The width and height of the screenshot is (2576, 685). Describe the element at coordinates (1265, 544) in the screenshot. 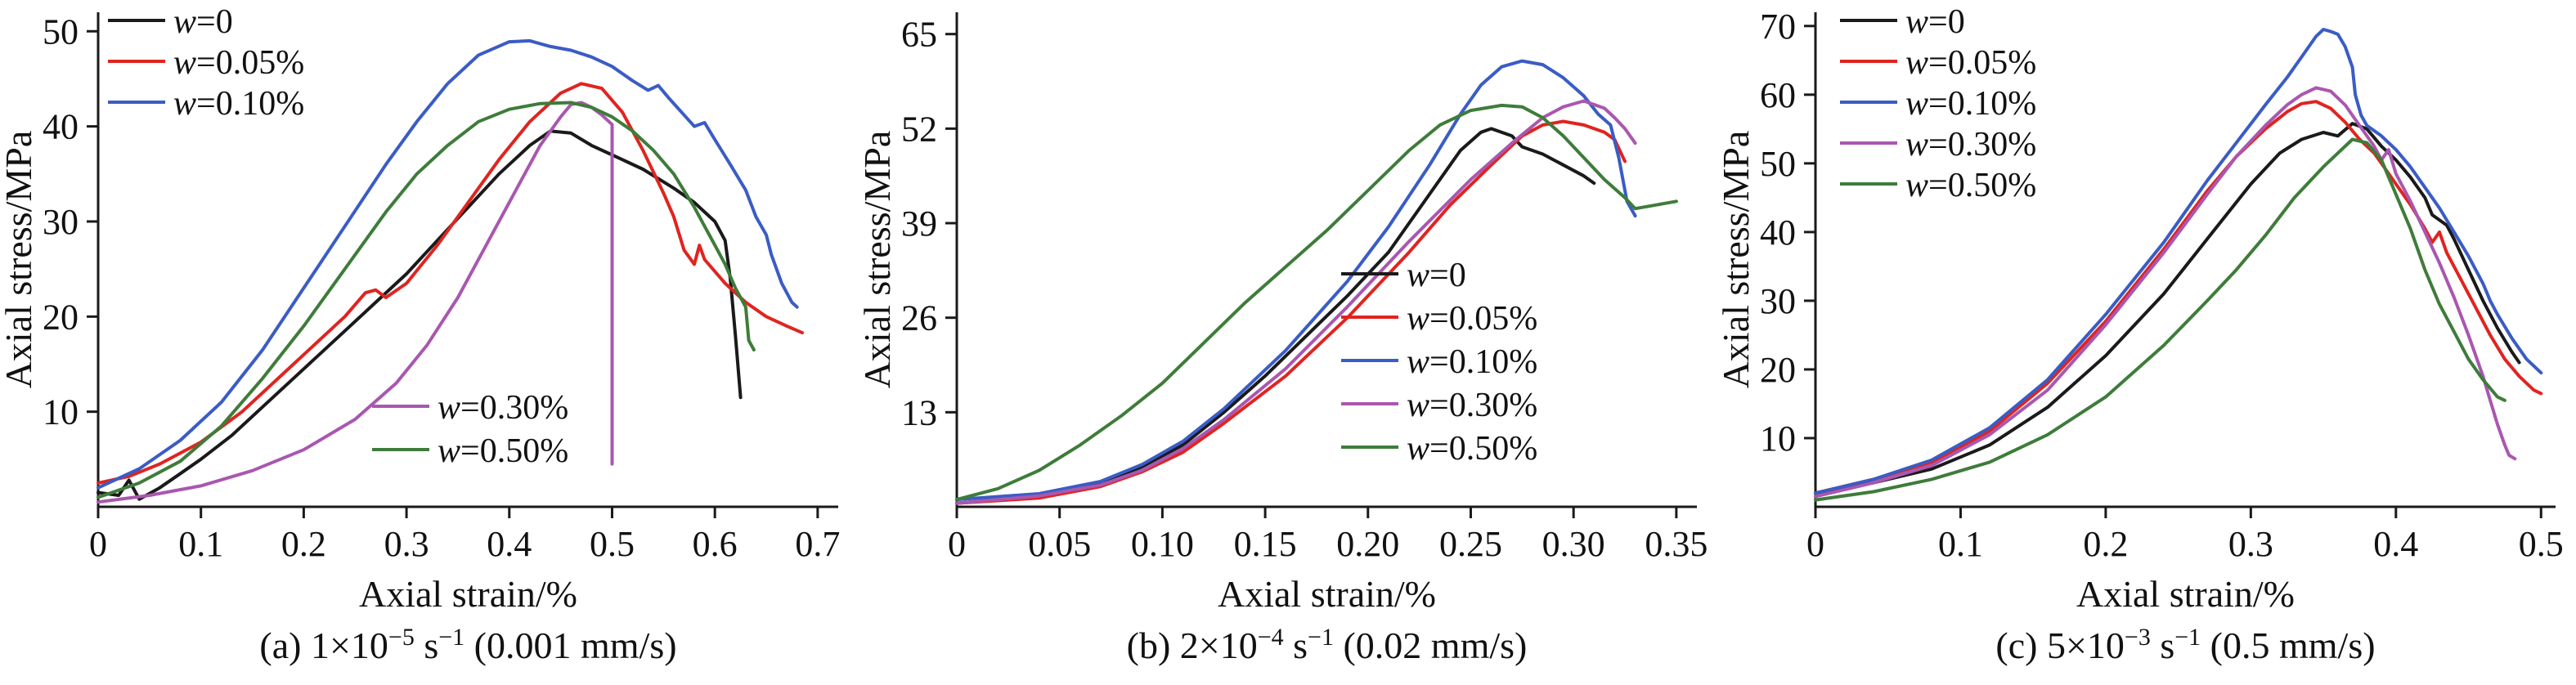

I see `x-tick-label: 0.15` at that location.